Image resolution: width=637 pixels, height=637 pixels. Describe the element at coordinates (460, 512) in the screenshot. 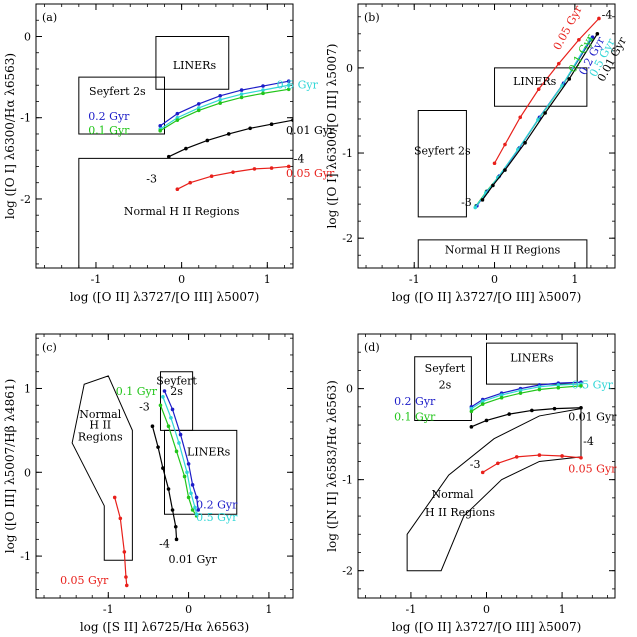

I see `annotation-h-ii-regions: H II Regions` at that location.